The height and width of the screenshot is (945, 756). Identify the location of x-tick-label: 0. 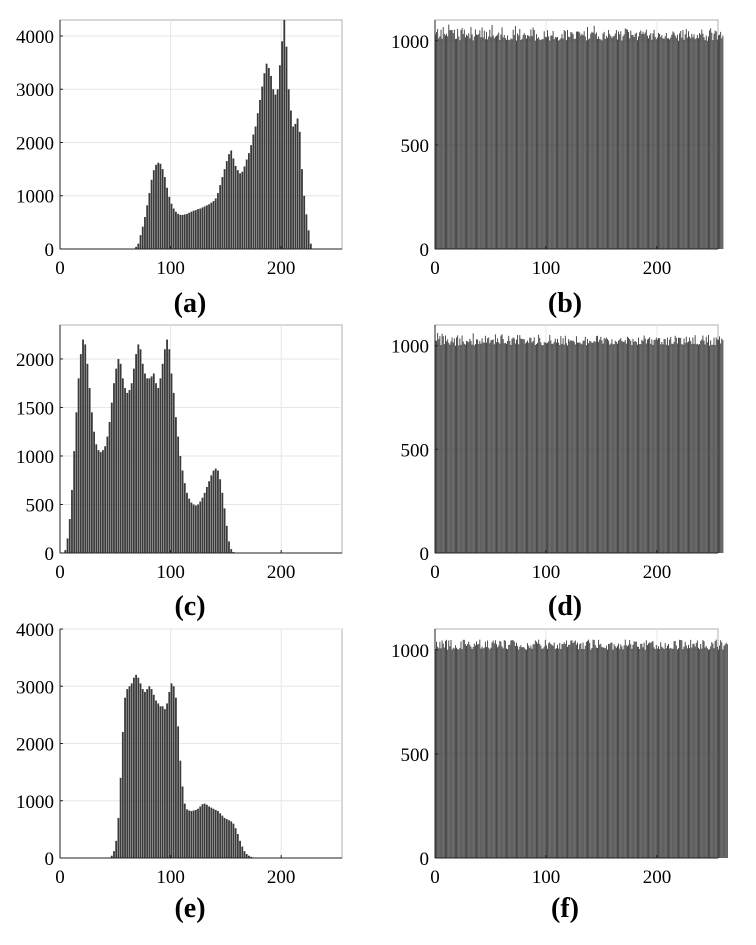
(435, 877).